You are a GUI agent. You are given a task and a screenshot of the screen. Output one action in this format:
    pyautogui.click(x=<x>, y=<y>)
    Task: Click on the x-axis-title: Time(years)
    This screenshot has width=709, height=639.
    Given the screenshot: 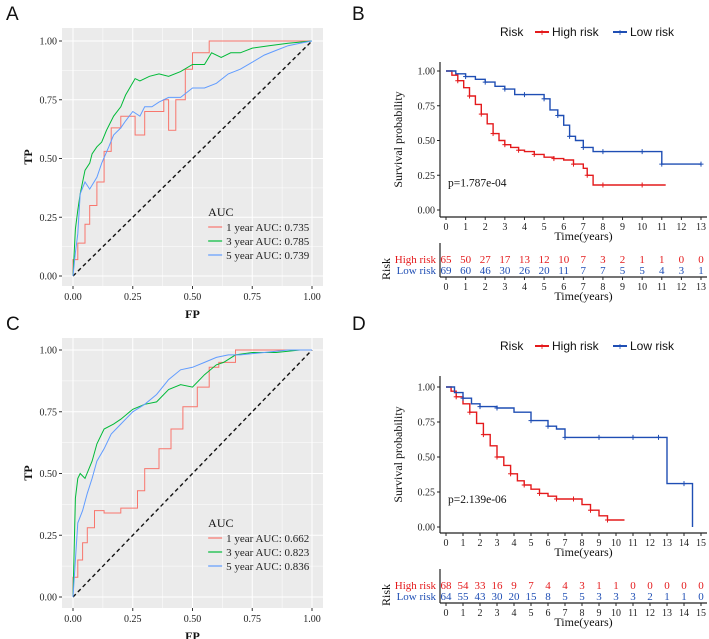 What is the action you would take?
    pyautogui.click(x=583, y=236)
    